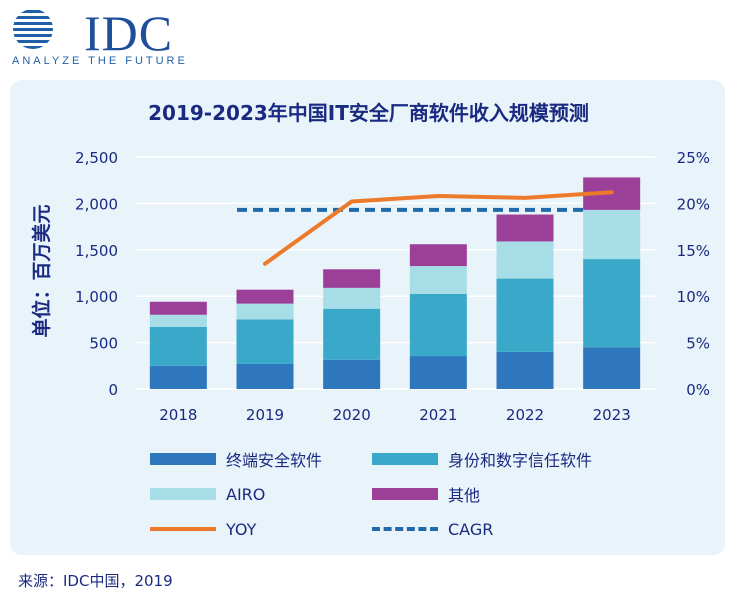  Describe the element at coordinates (183, 529) in the screenshot. I see `legend-swatch-yoy` at that location.